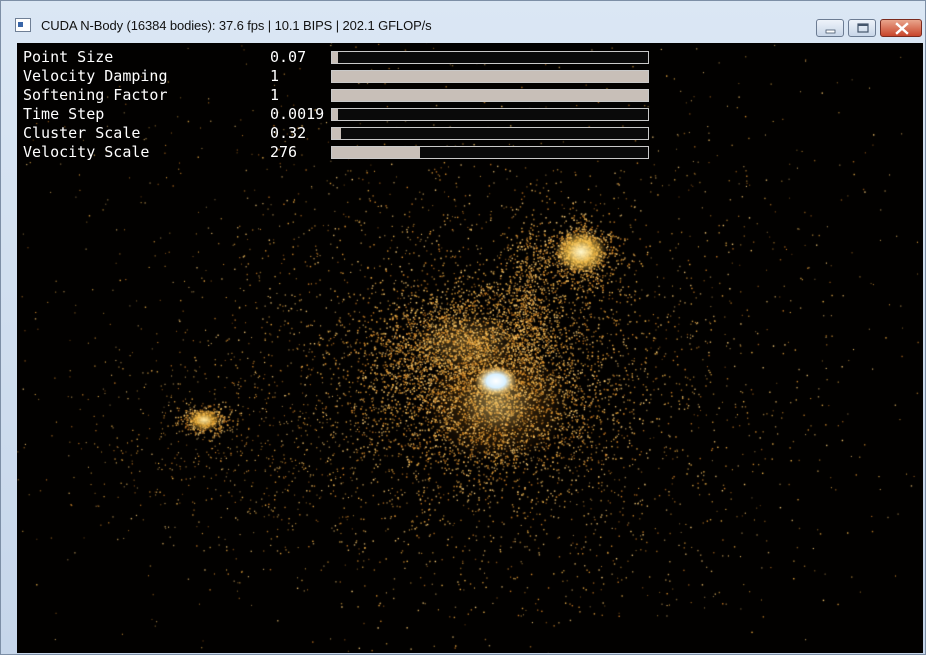 The image size is (926, 655). Describe the element at coordinates (284, 152) in the screenshot. I see `param-value: 276` at that location.